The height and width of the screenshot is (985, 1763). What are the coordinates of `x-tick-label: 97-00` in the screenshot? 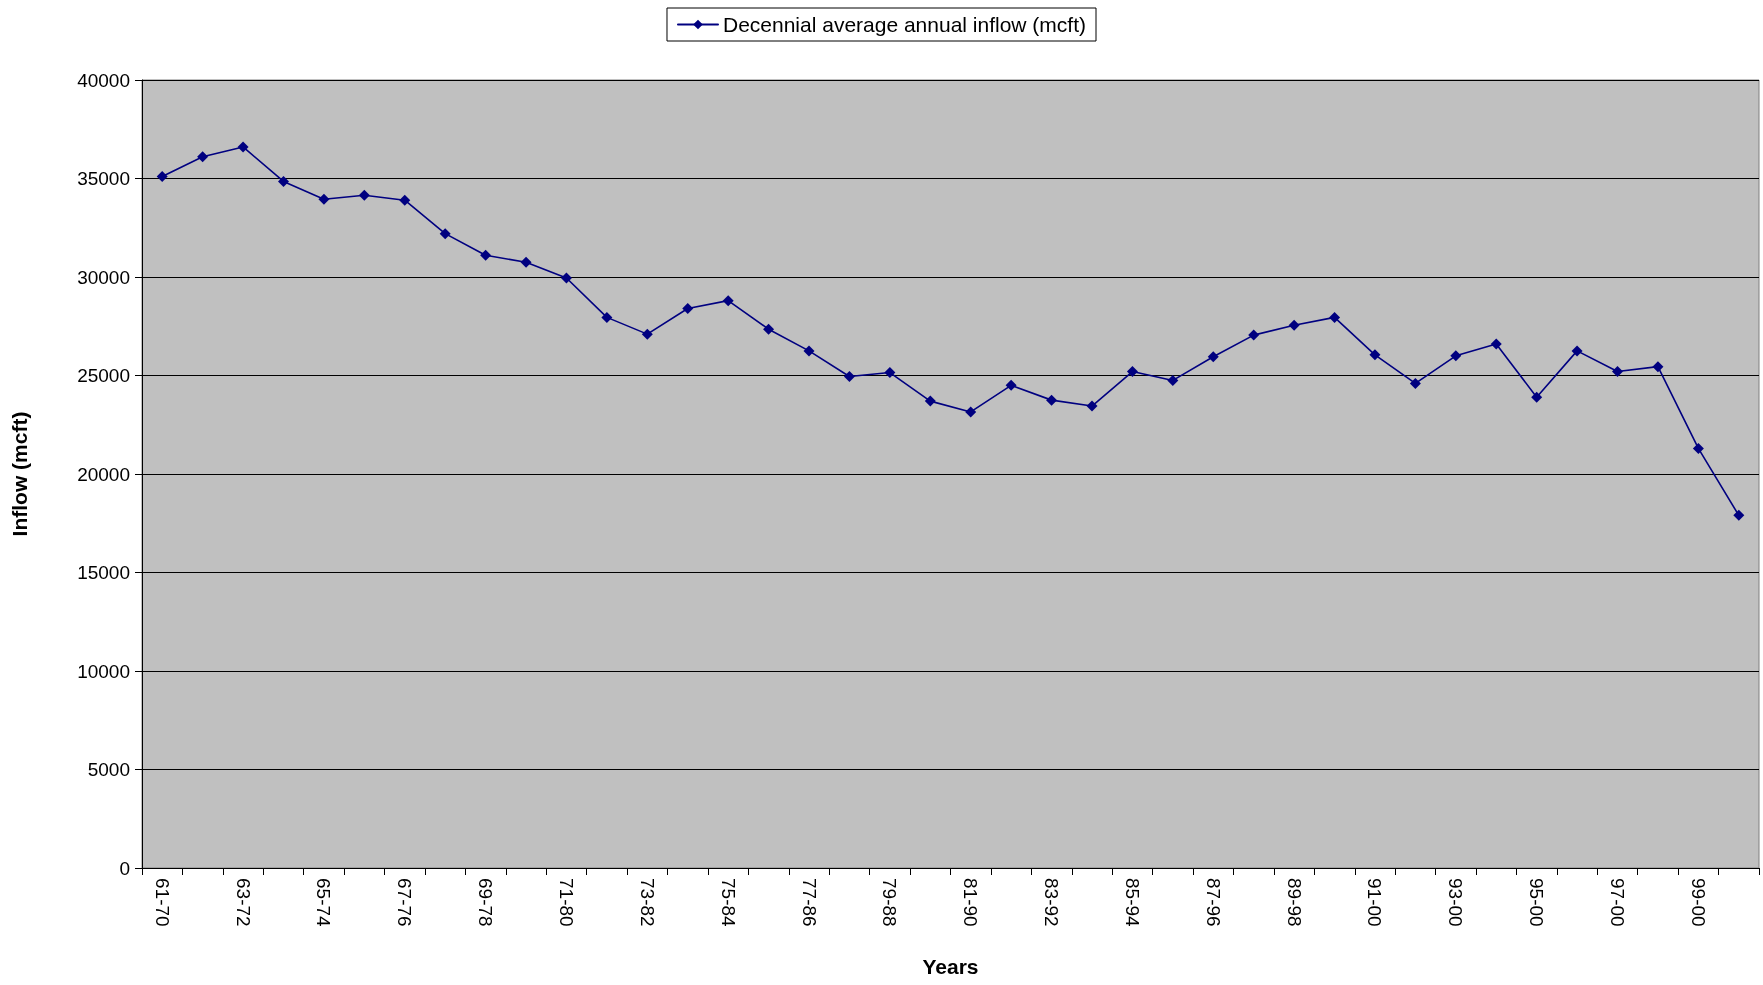 It's located at (1618, 902).